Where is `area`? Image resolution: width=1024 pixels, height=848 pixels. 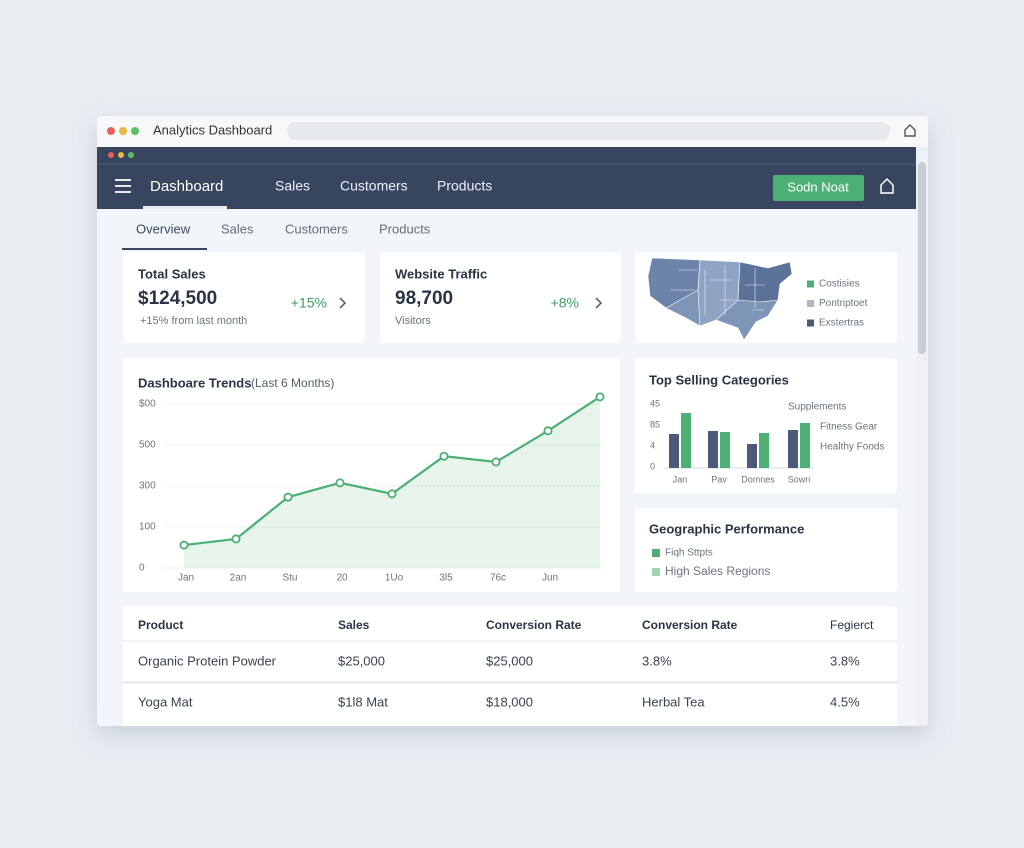 area is located at coordinates (392, 482).